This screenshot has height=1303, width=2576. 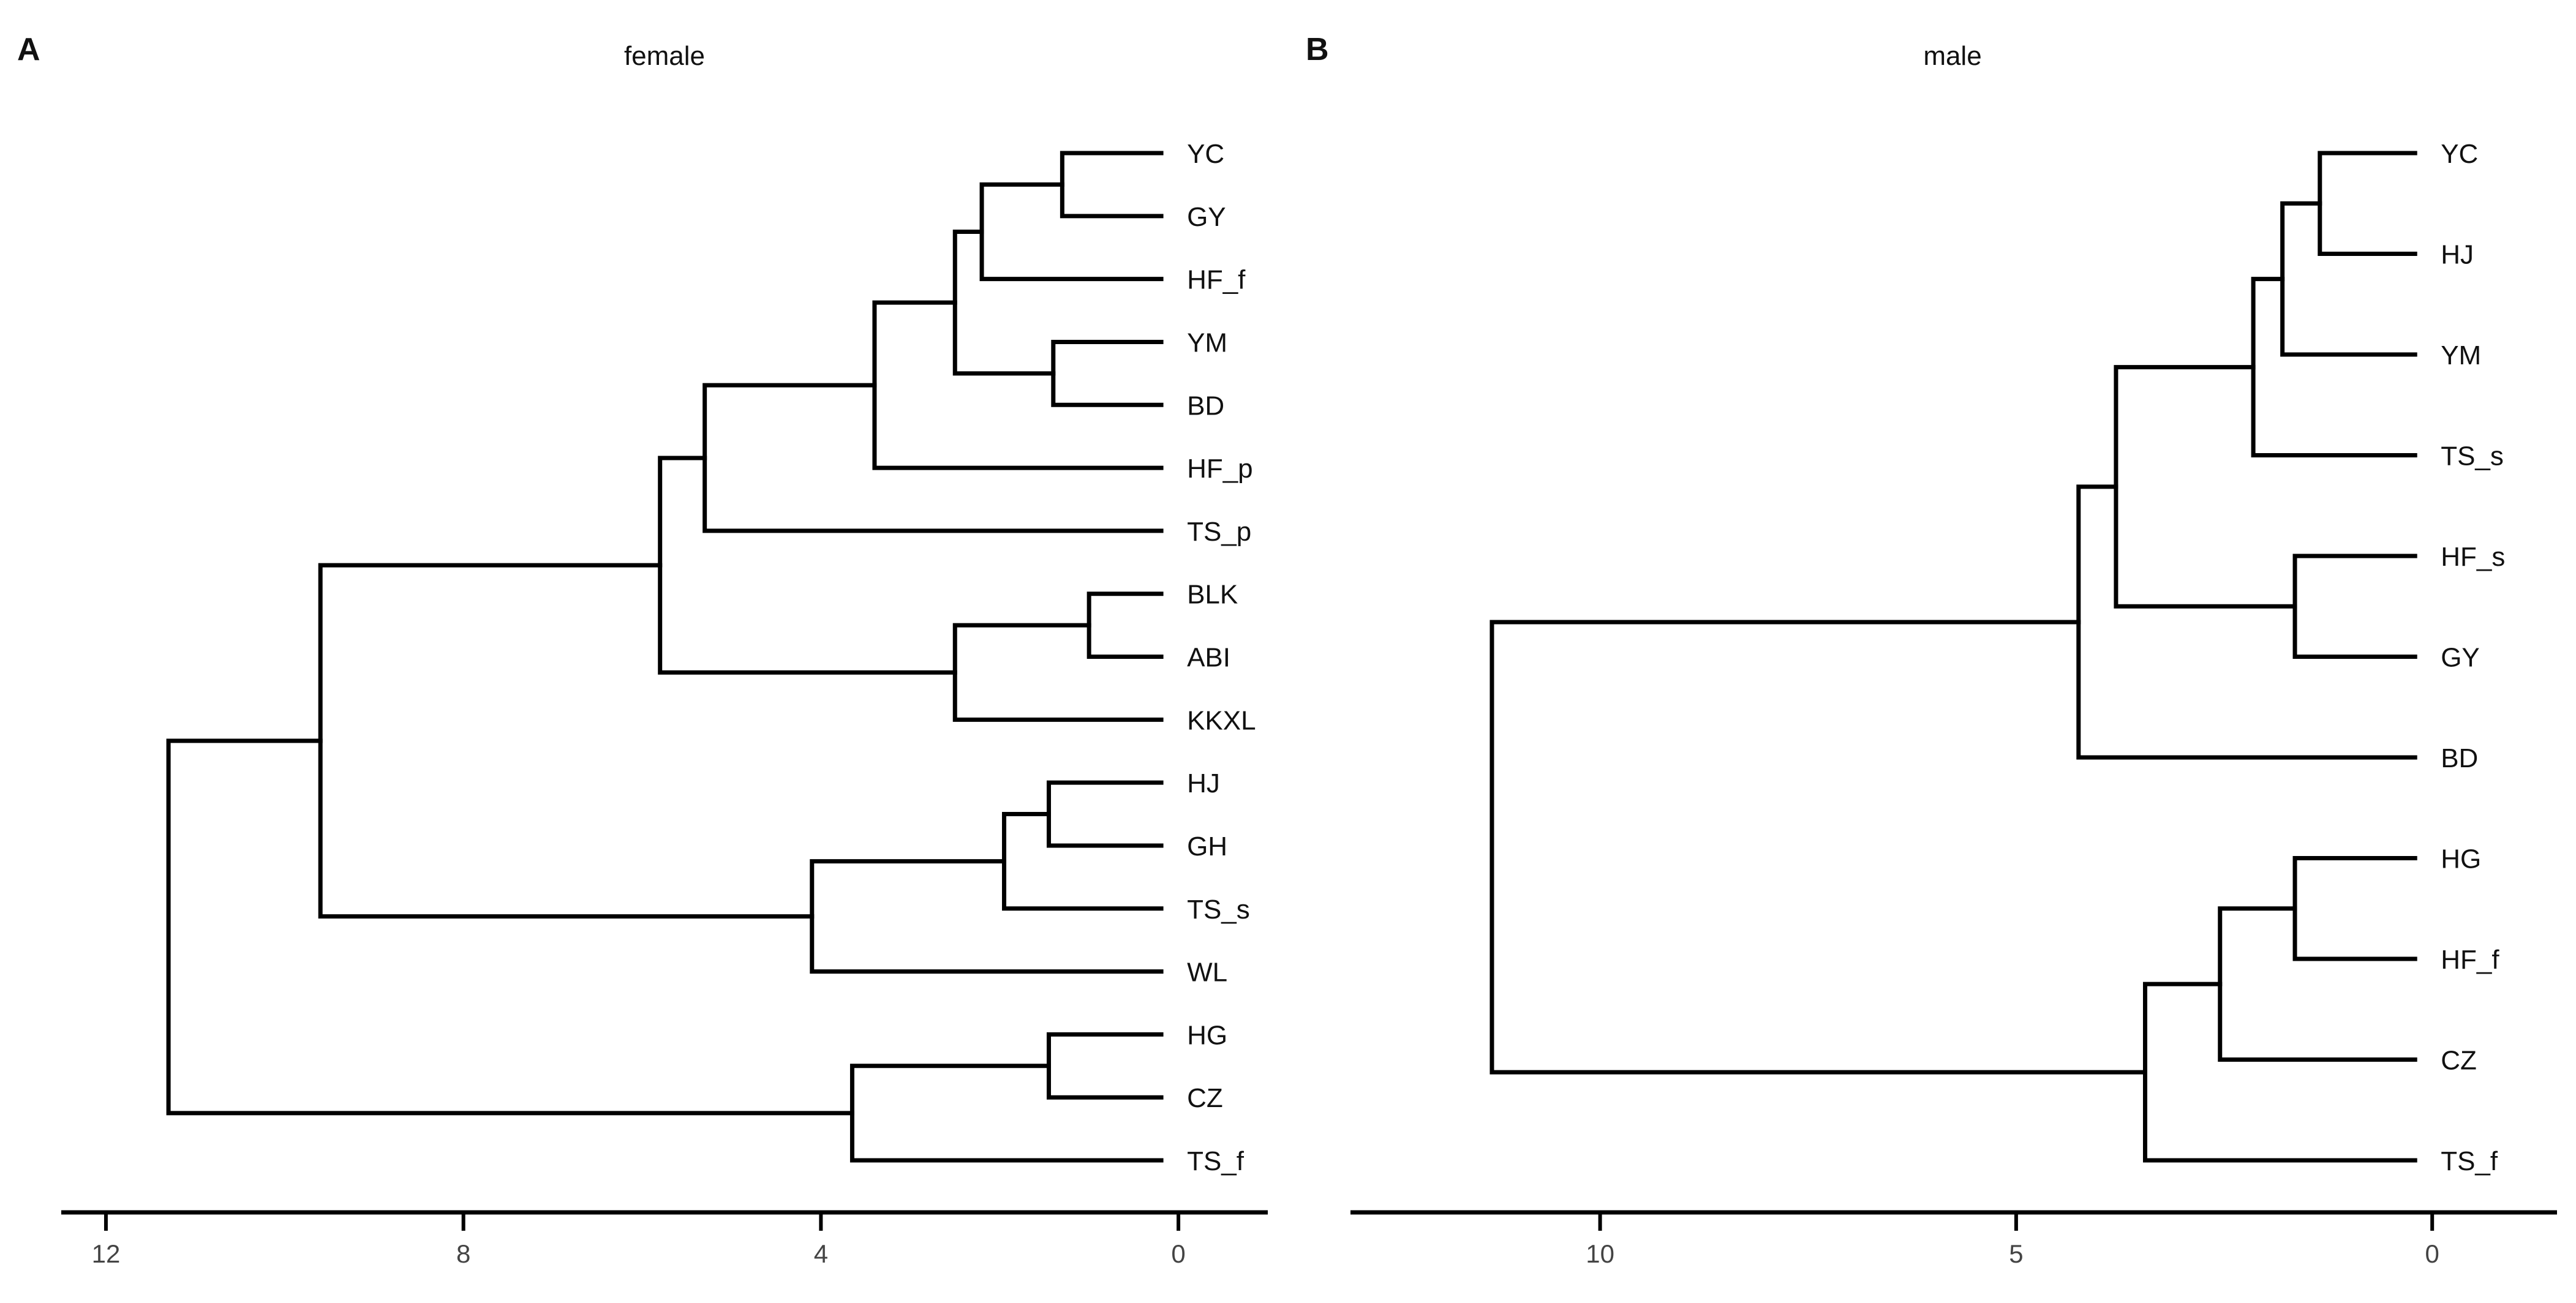 I want to click on leaf-label-hf-p: HF_p, so click(x=1220, y=469).